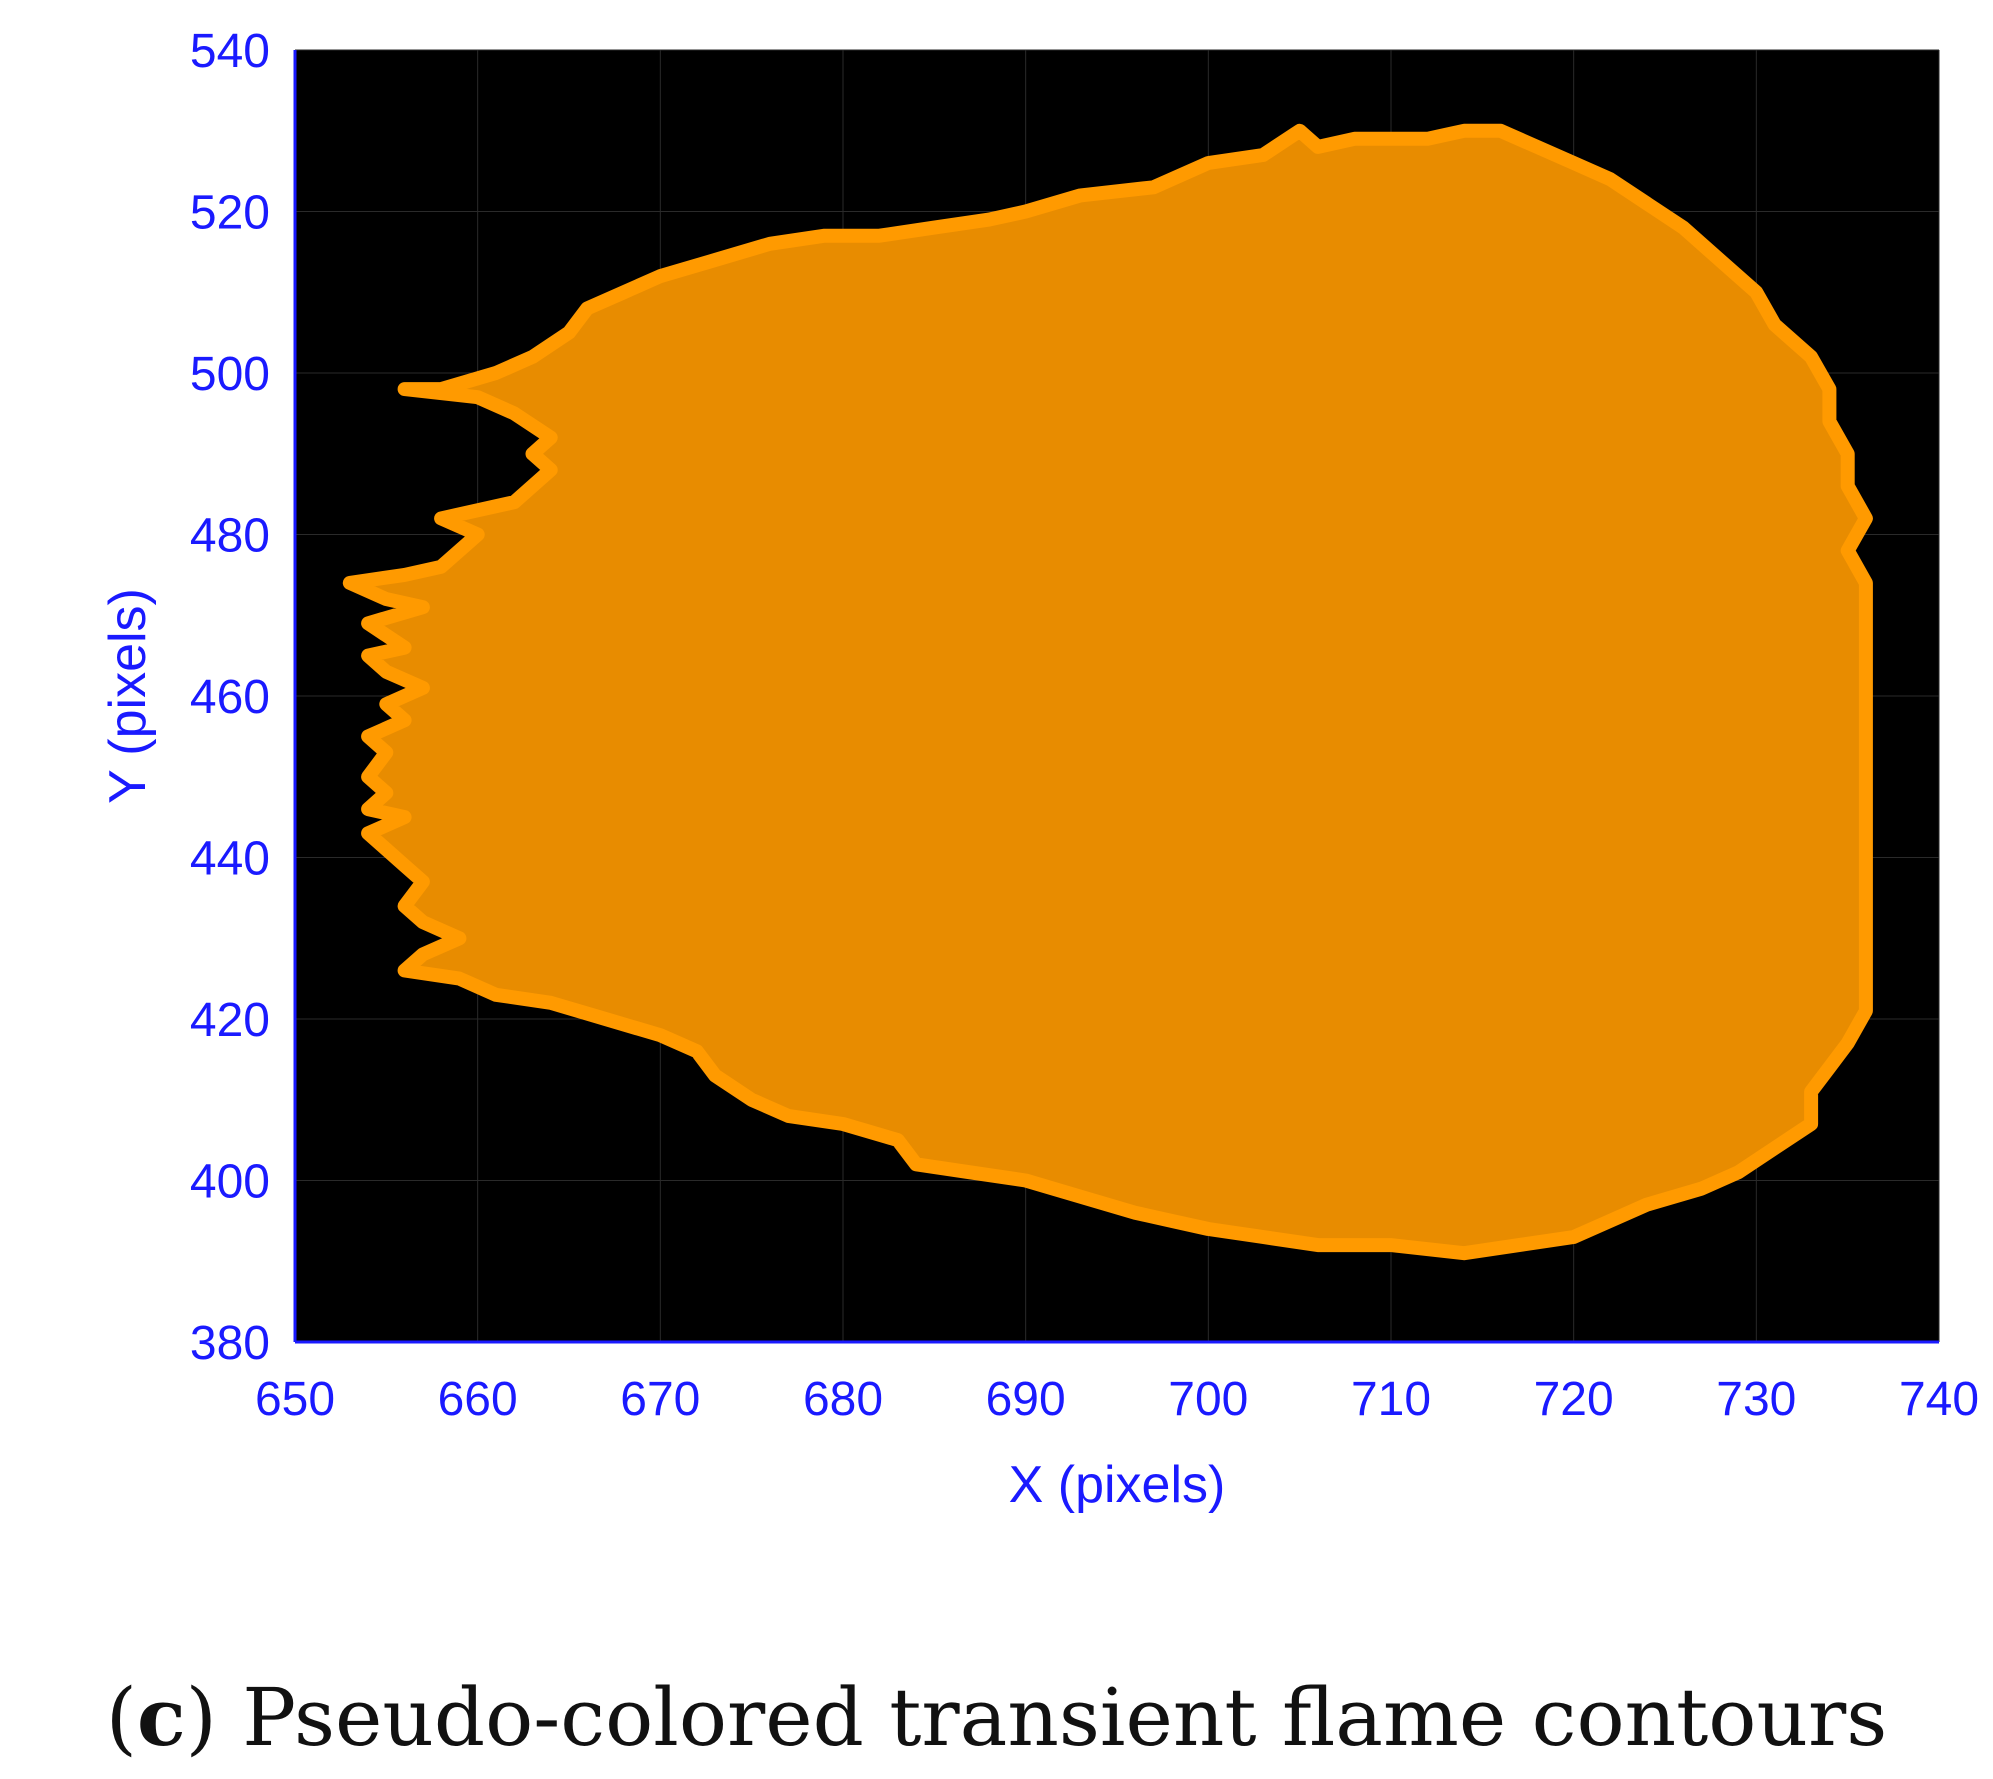  I want to click on x-axis-ticks: 650 660 670 680 690 700 710 720 730 740, so click(1117, 1399).